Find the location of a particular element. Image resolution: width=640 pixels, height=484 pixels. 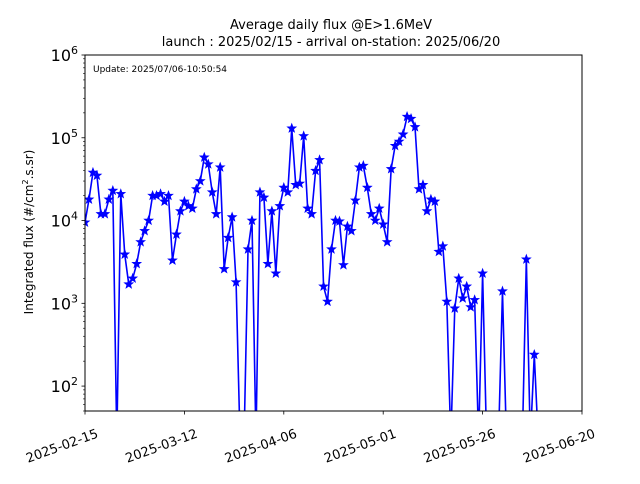

y-tick-label: 10² is located at coordinates (64, 385).